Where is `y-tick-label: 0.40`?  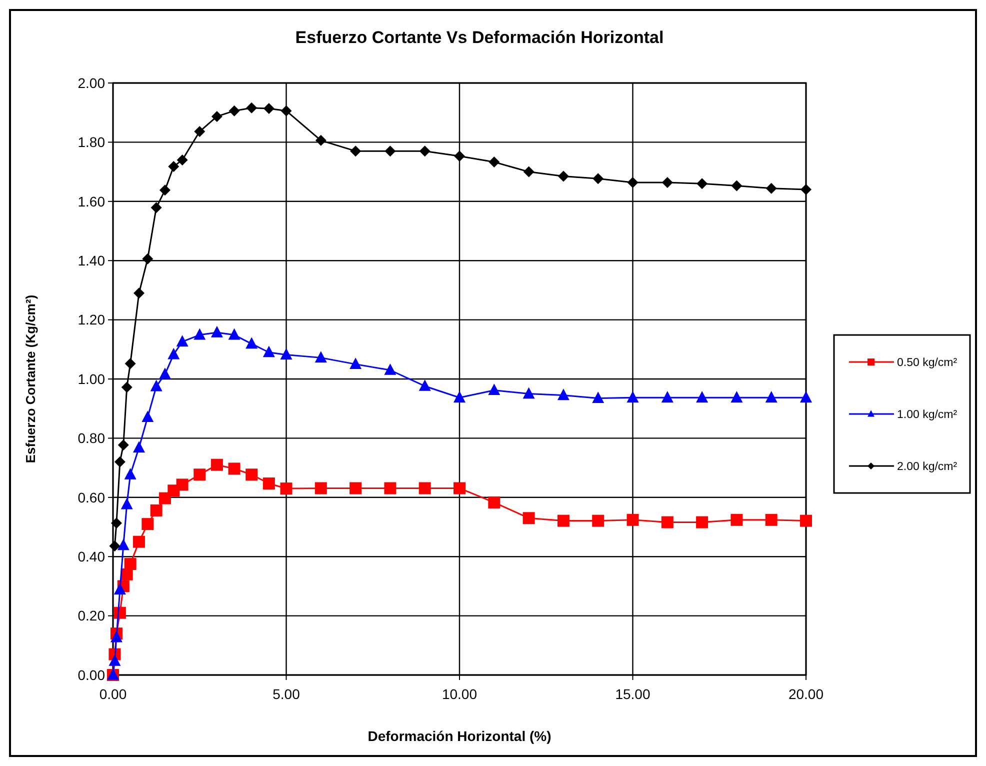
y-tick-label: 0.40 is located at coordinates (92, 556).